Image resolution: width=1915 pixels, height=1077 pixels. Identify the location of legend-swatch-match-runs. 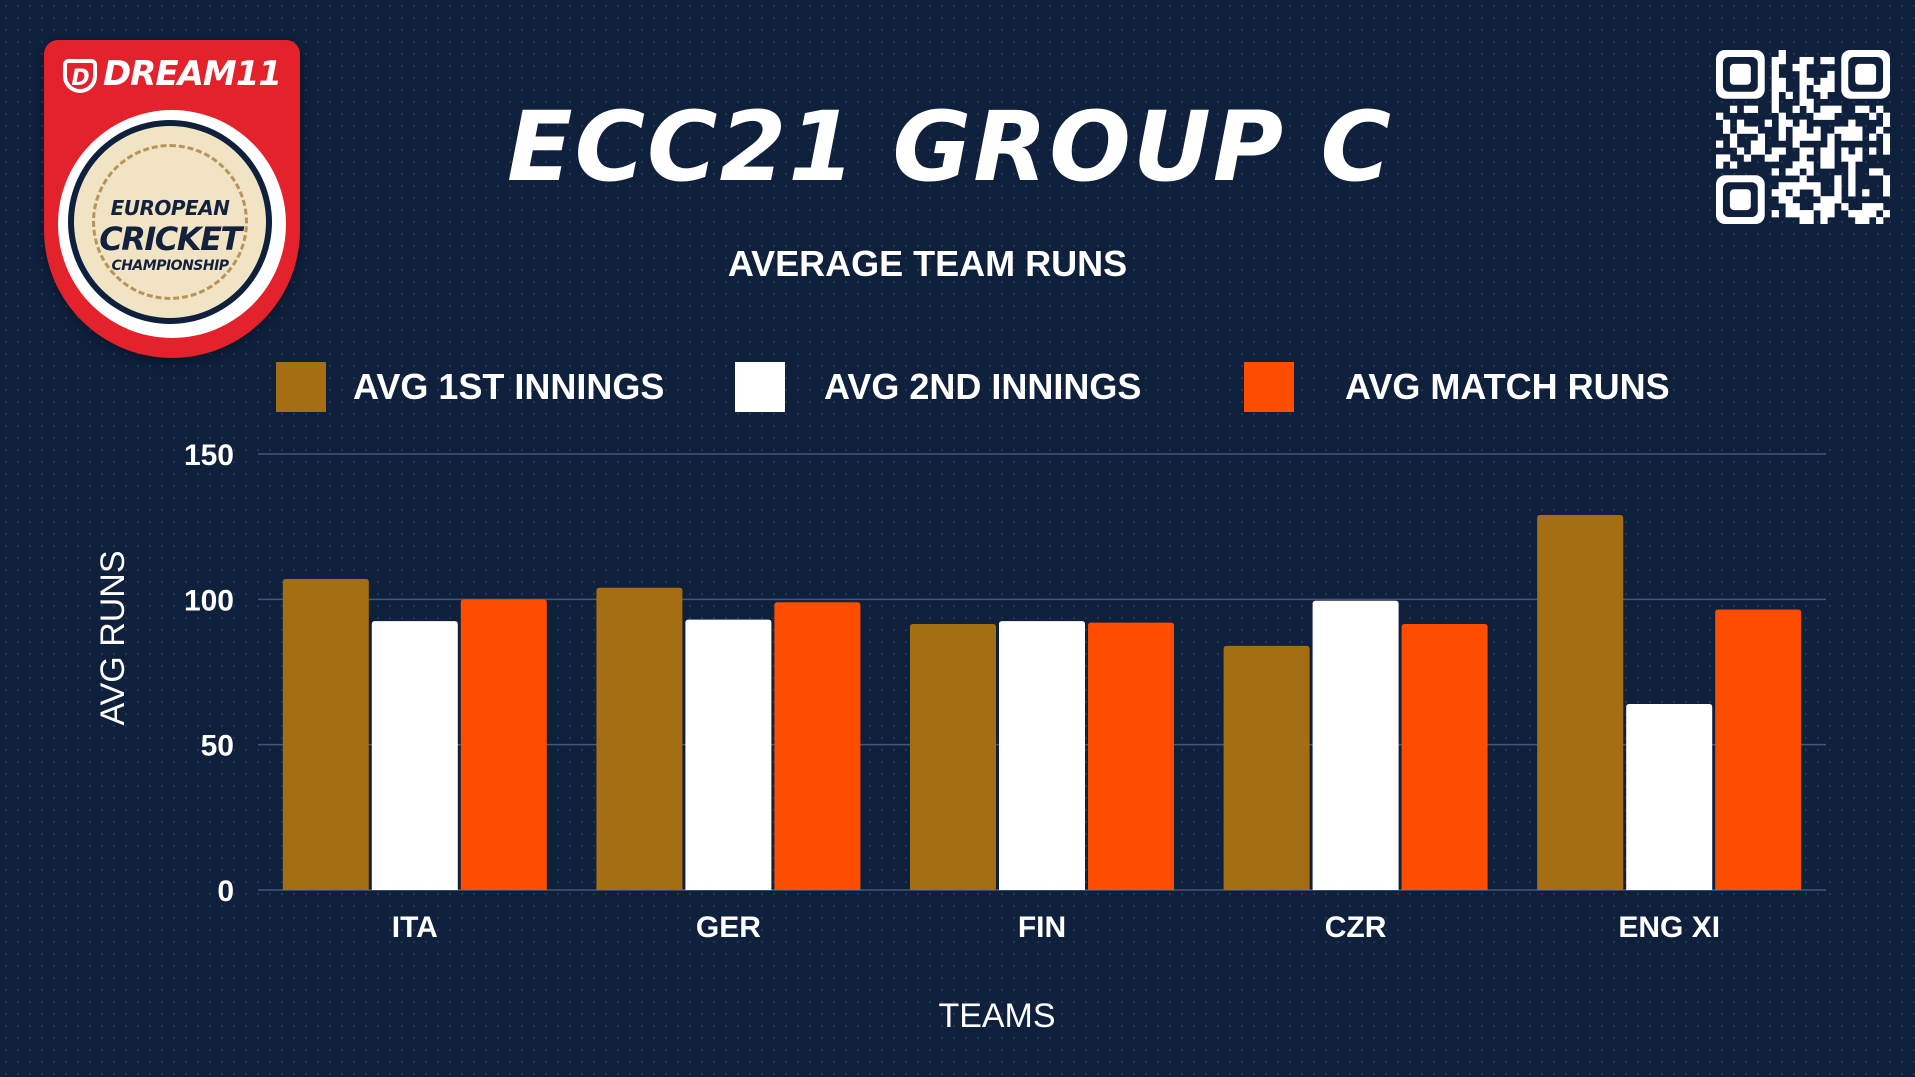
(1269, 387).